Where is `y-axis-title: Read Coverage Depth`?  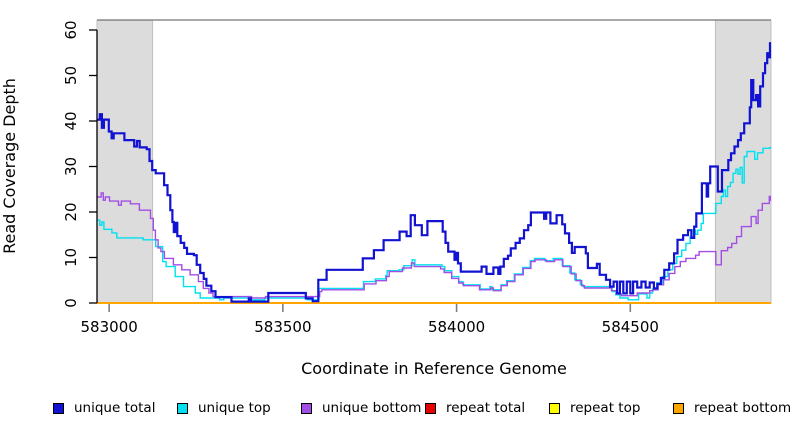 y-axis-title: Read Coverage Depth is located at coordinates (9, 166).